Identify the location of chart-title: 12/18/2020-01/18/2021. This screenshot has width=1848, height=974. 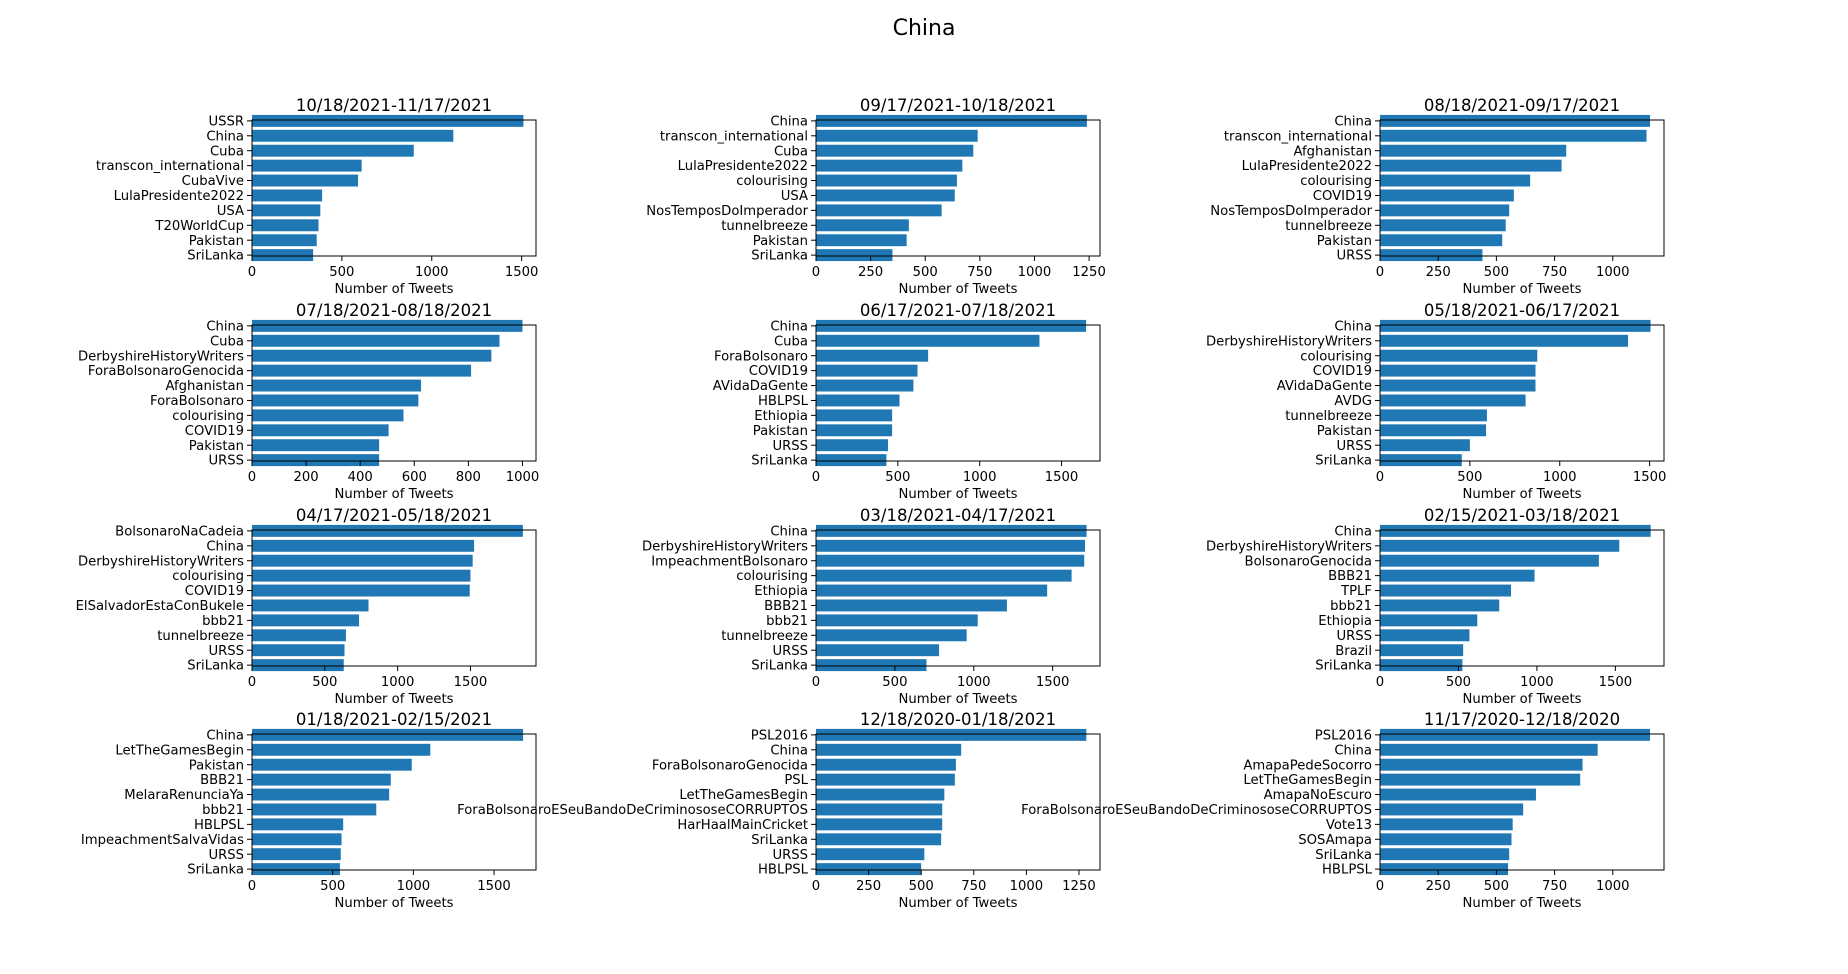
(958, 719).